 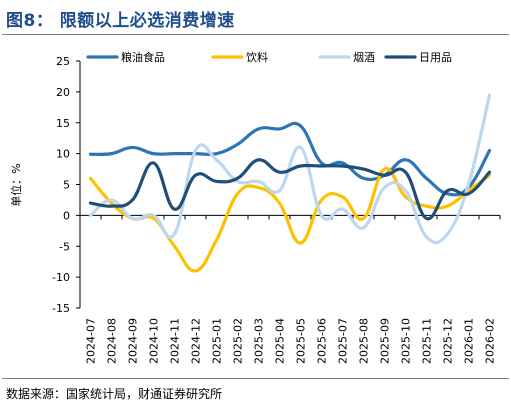 What do you see at coordinates (255, 34) in the screenshot?
I see `title-divider` at bounding box center [255, 34].